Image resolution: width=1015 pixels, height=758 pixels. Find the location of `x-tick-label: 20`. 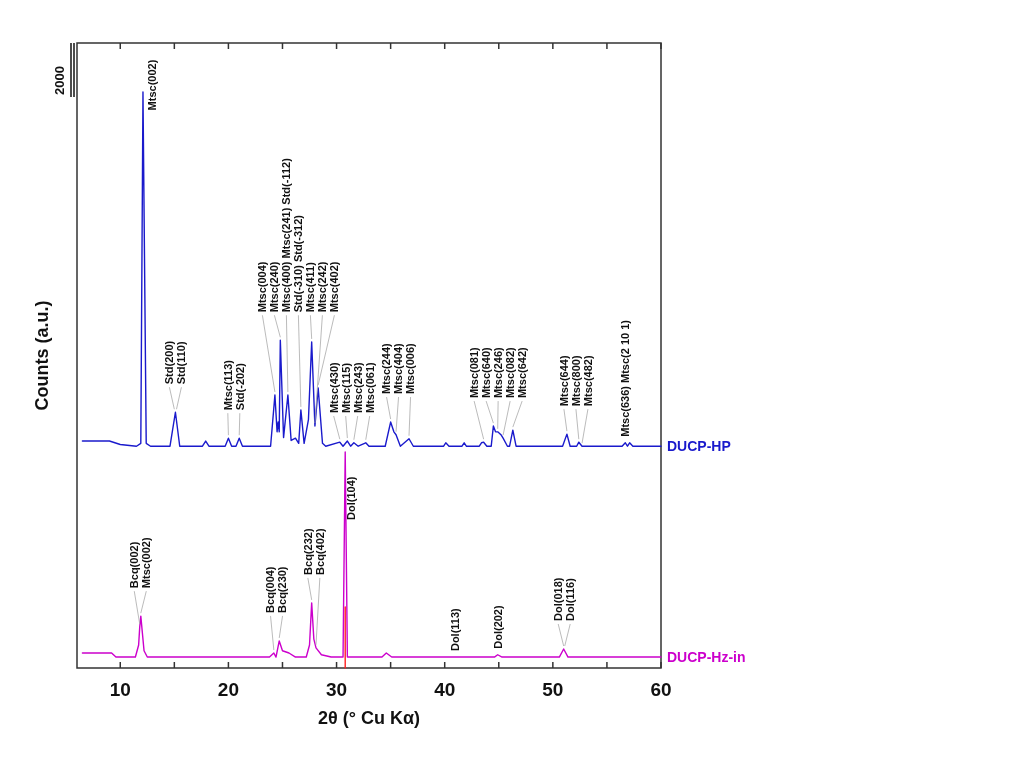

x-tick-label: 20 is located at coordinates (228, 689).